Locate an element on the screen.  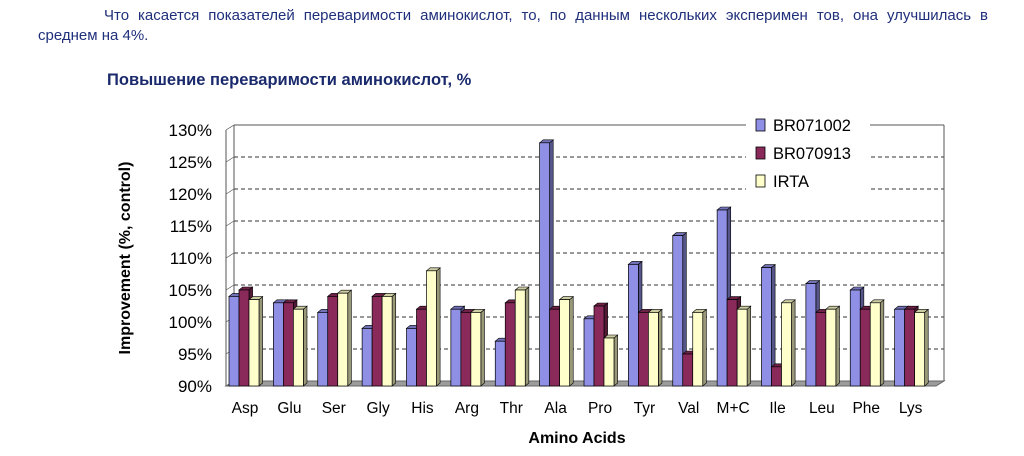
x-tick-label: M+C is located at coordinates (733, 408).